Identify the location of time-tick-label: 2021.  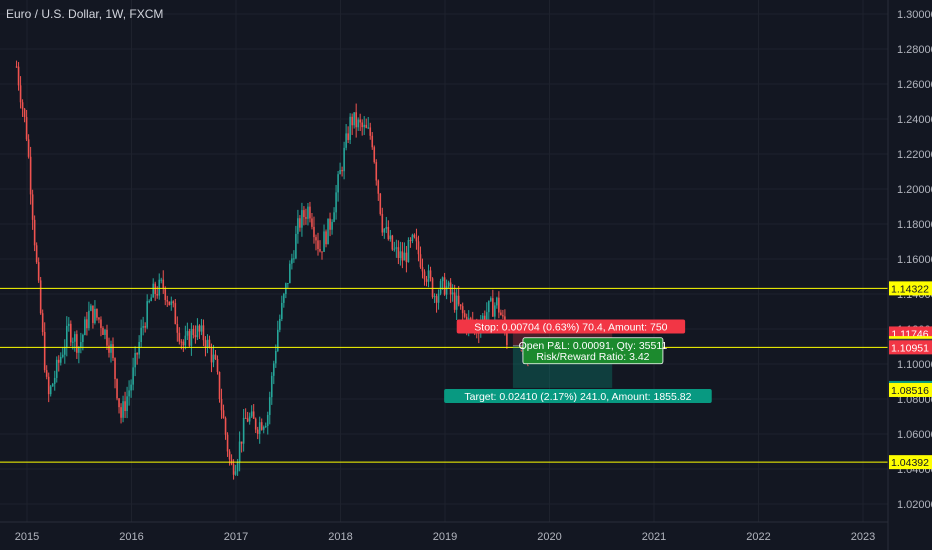
(654, 537).